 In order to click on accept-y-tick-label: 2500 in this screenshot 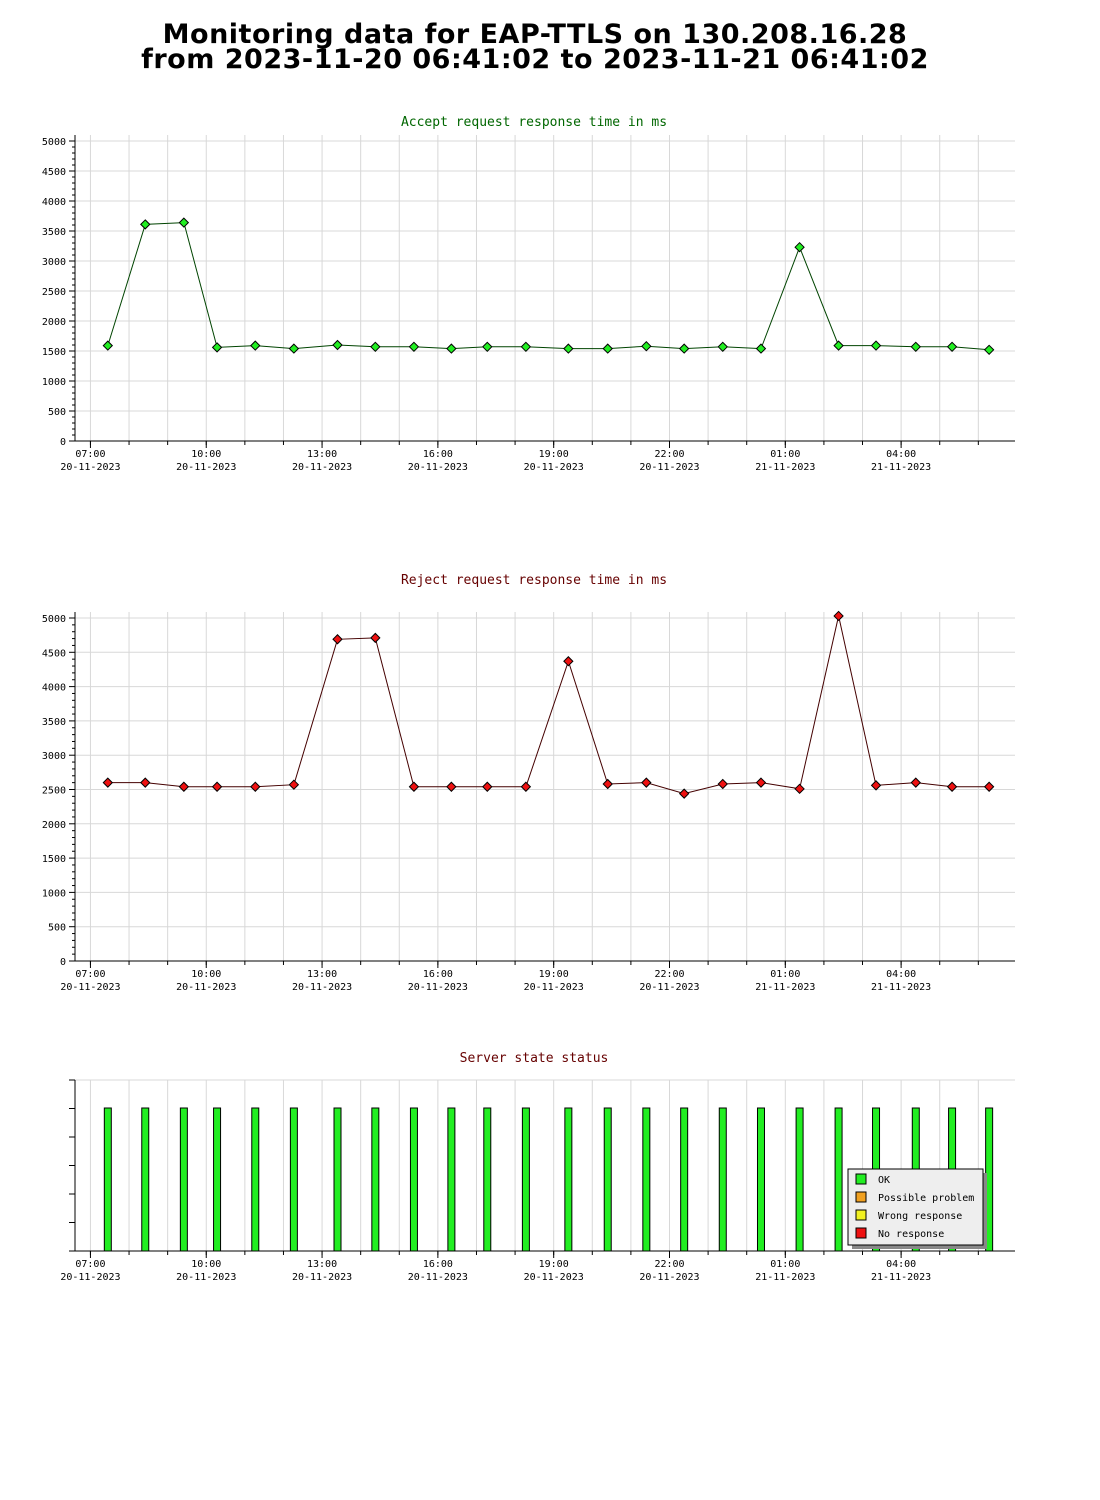, I will do `click(54, 292)`.